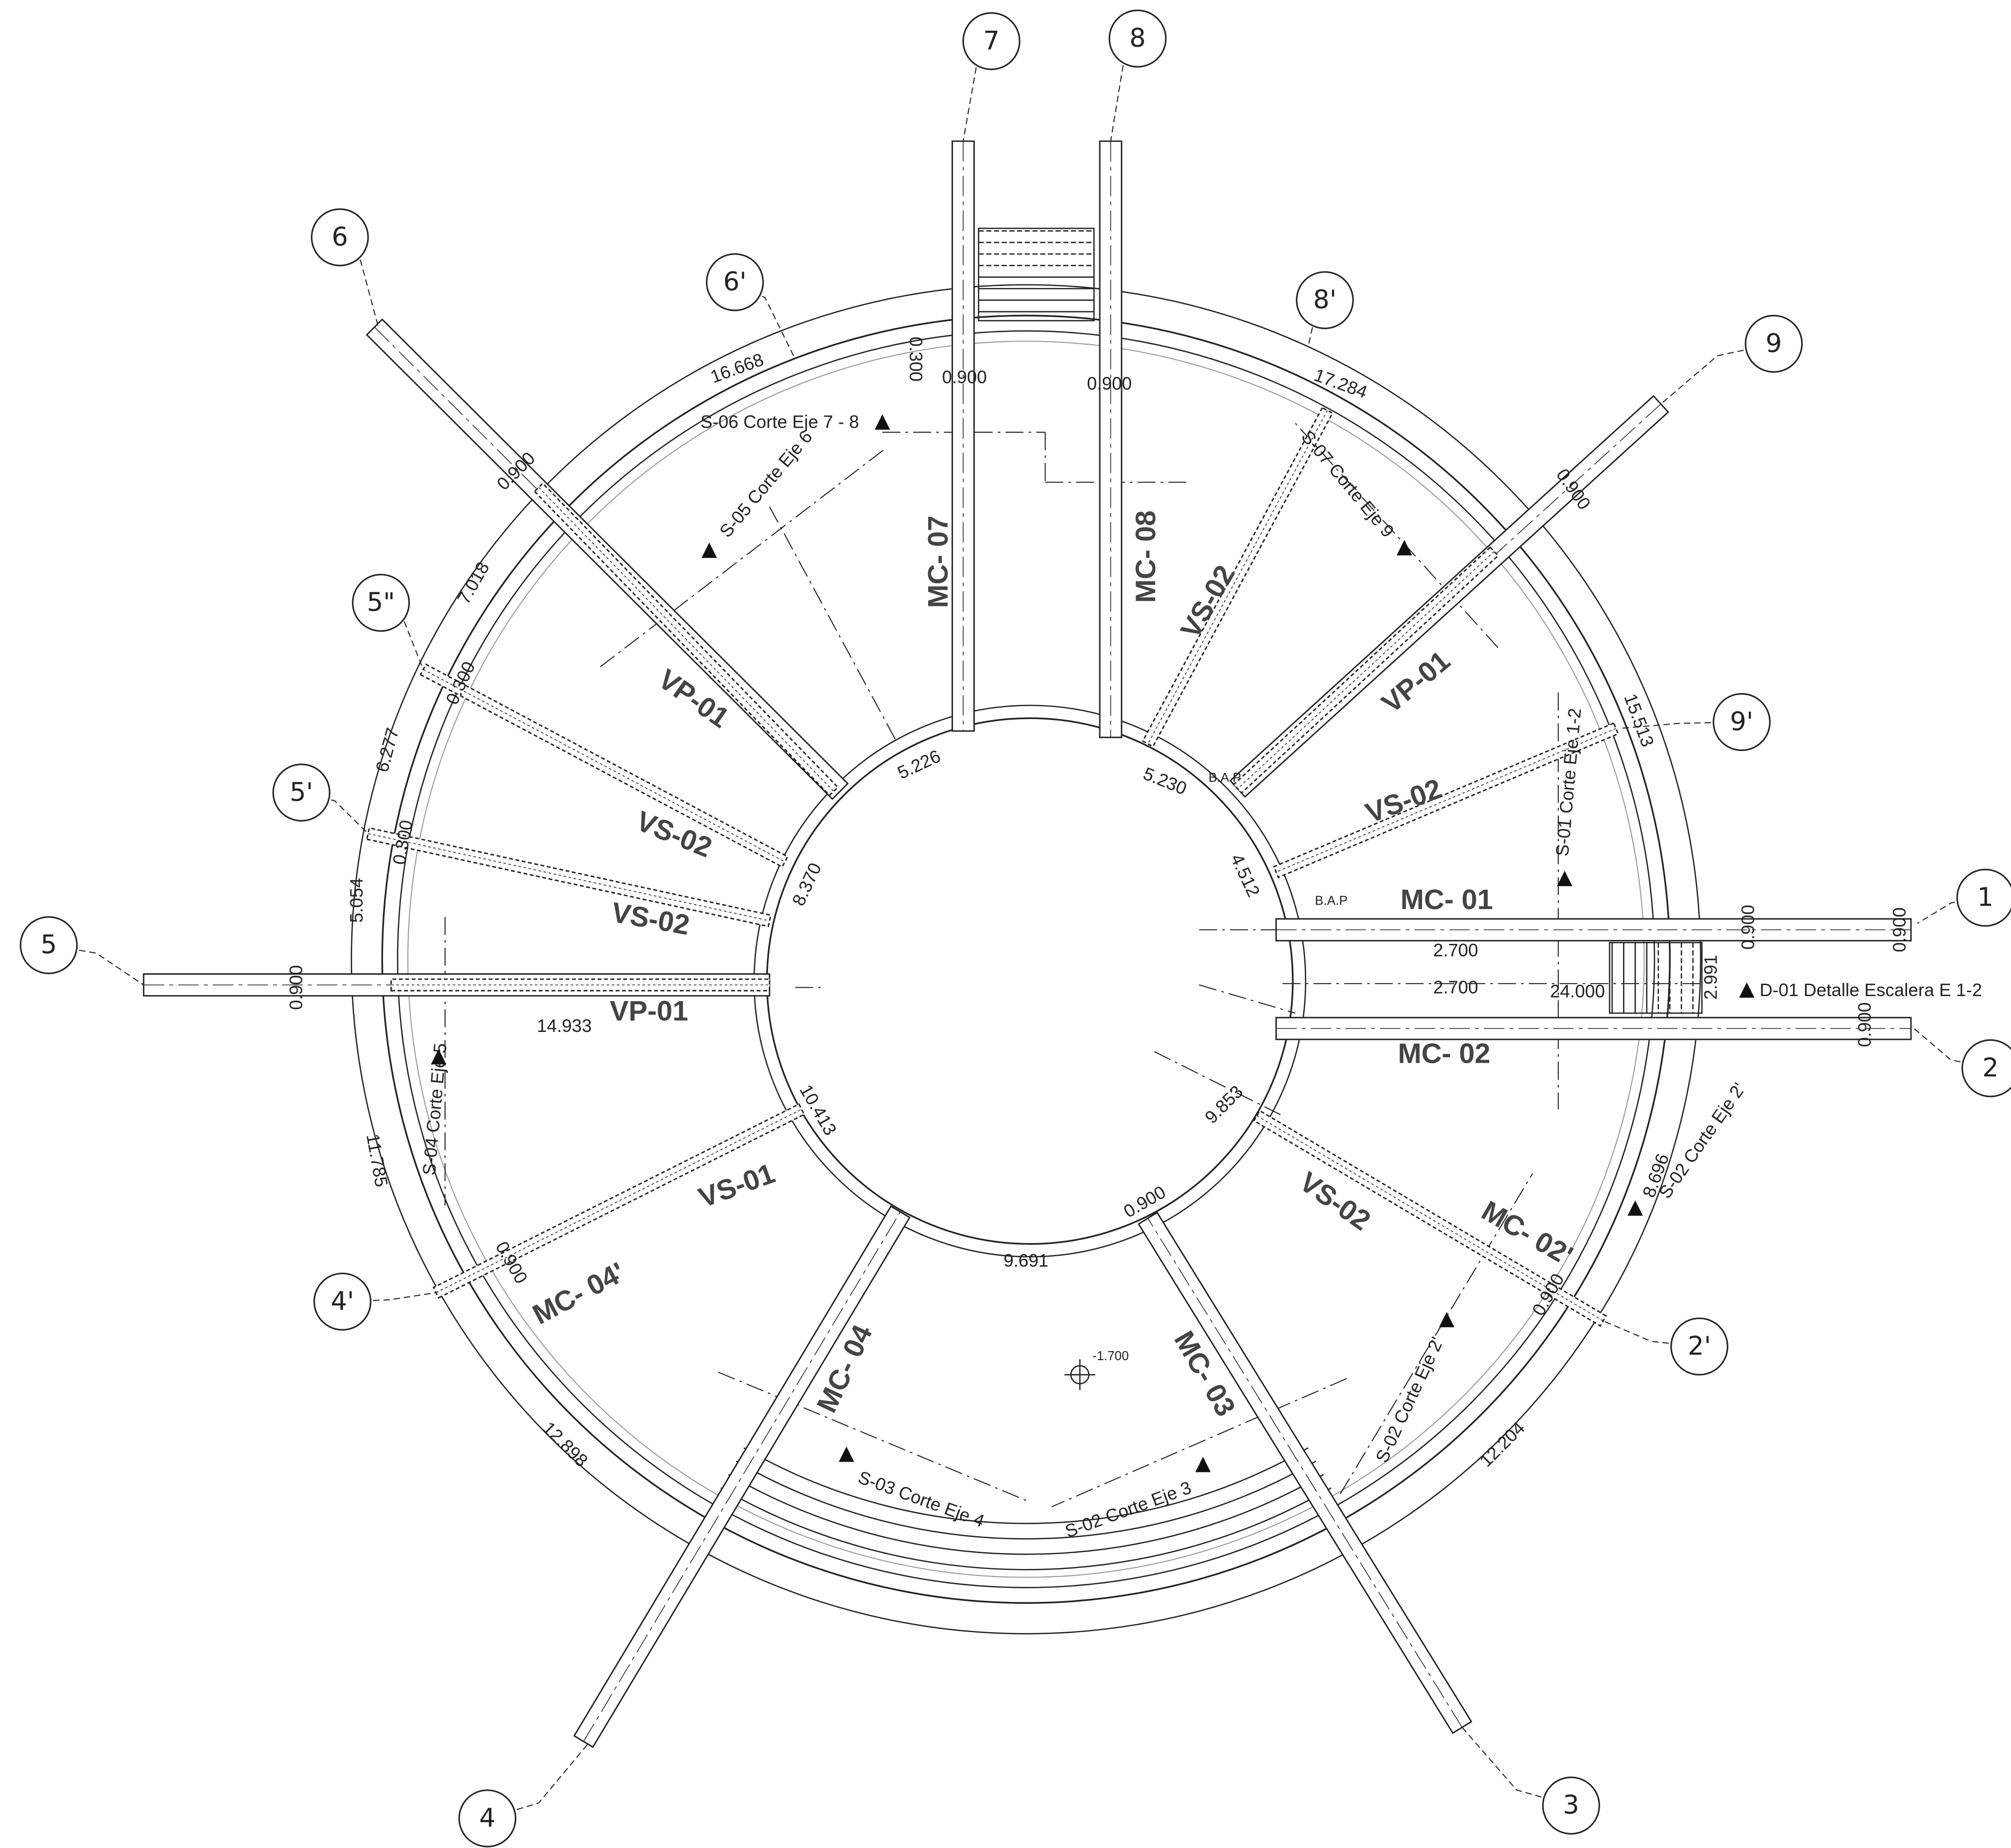 Image resolution: width=2011 pixels, height=1848 pixels. I want to click on dimensions-label: 2.991, so click(1711, 977).